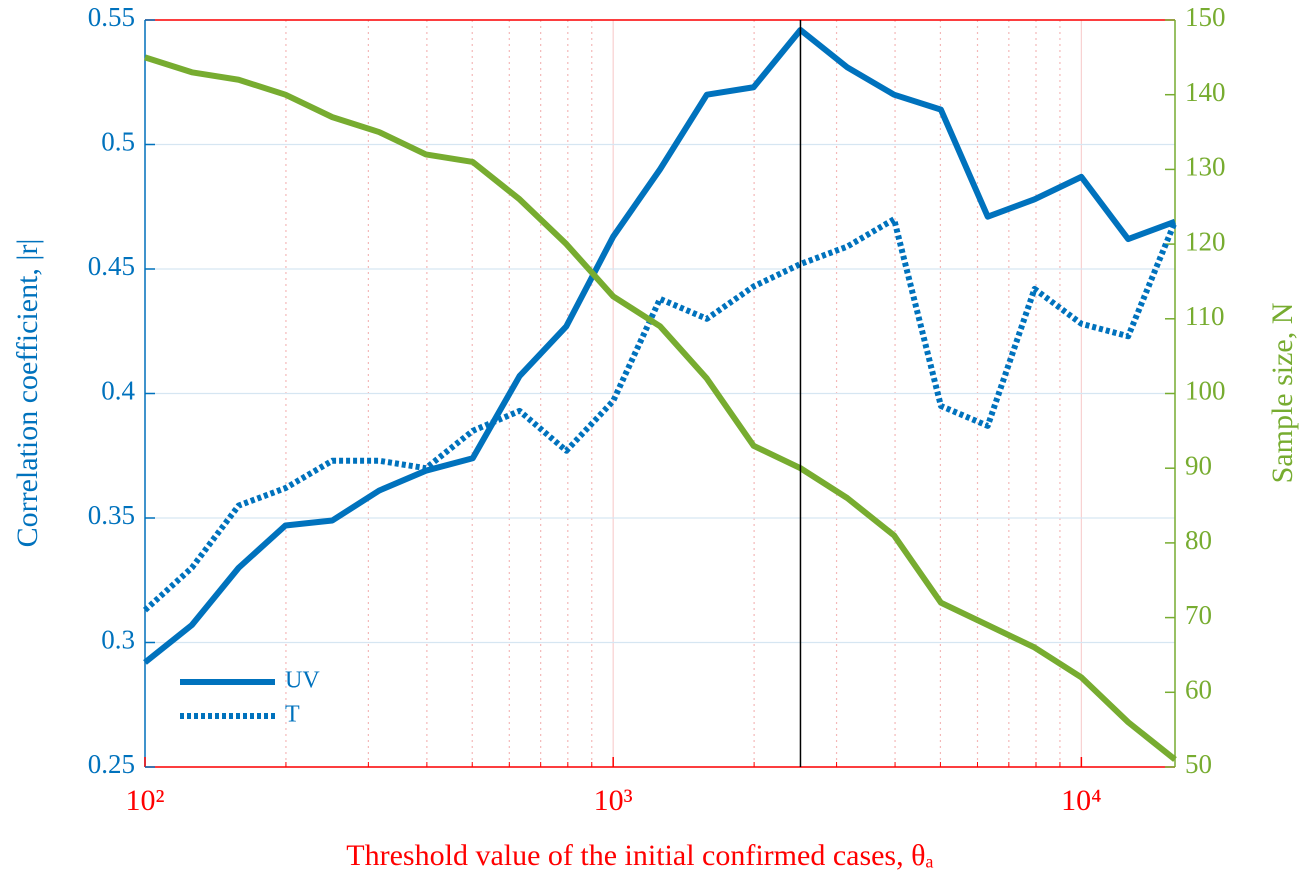 The width and height of the screenshot is (1305, 885). I want to click on y2-tick-label: 60, so click(1198, 690).